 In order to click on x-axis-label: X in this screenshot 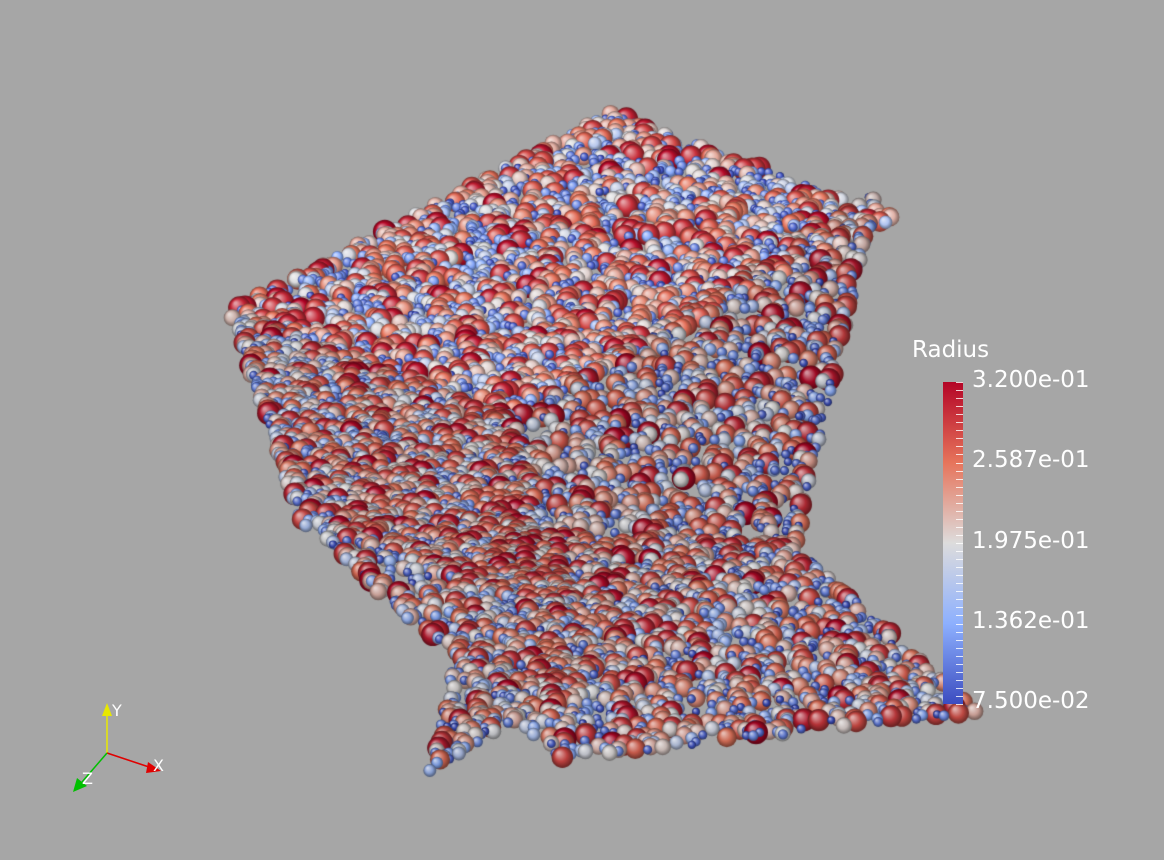, I will do `click(158, 765)`.